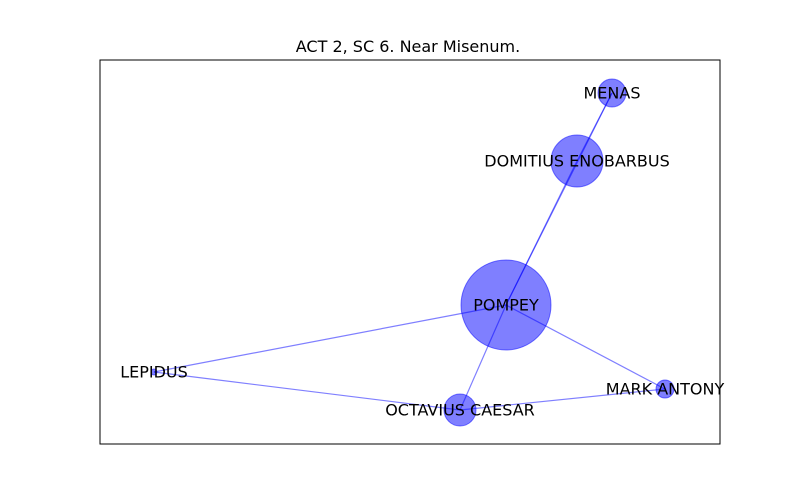  I want to click on node-label-antony: MARK ANTONY, so click(665, 389).